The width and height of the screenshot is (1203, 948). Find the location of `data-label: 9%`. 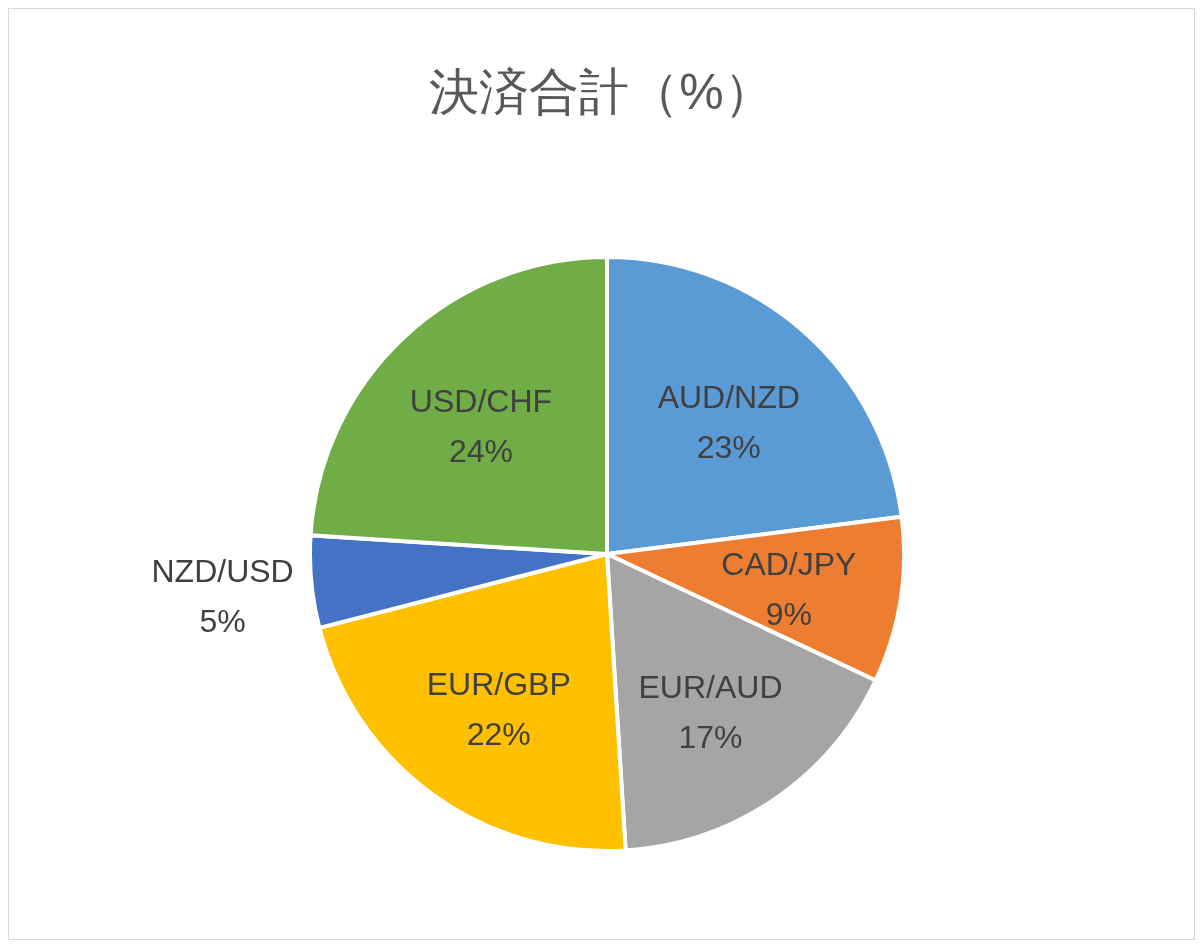

data-label: 9% is located at coordinates (788, 613).